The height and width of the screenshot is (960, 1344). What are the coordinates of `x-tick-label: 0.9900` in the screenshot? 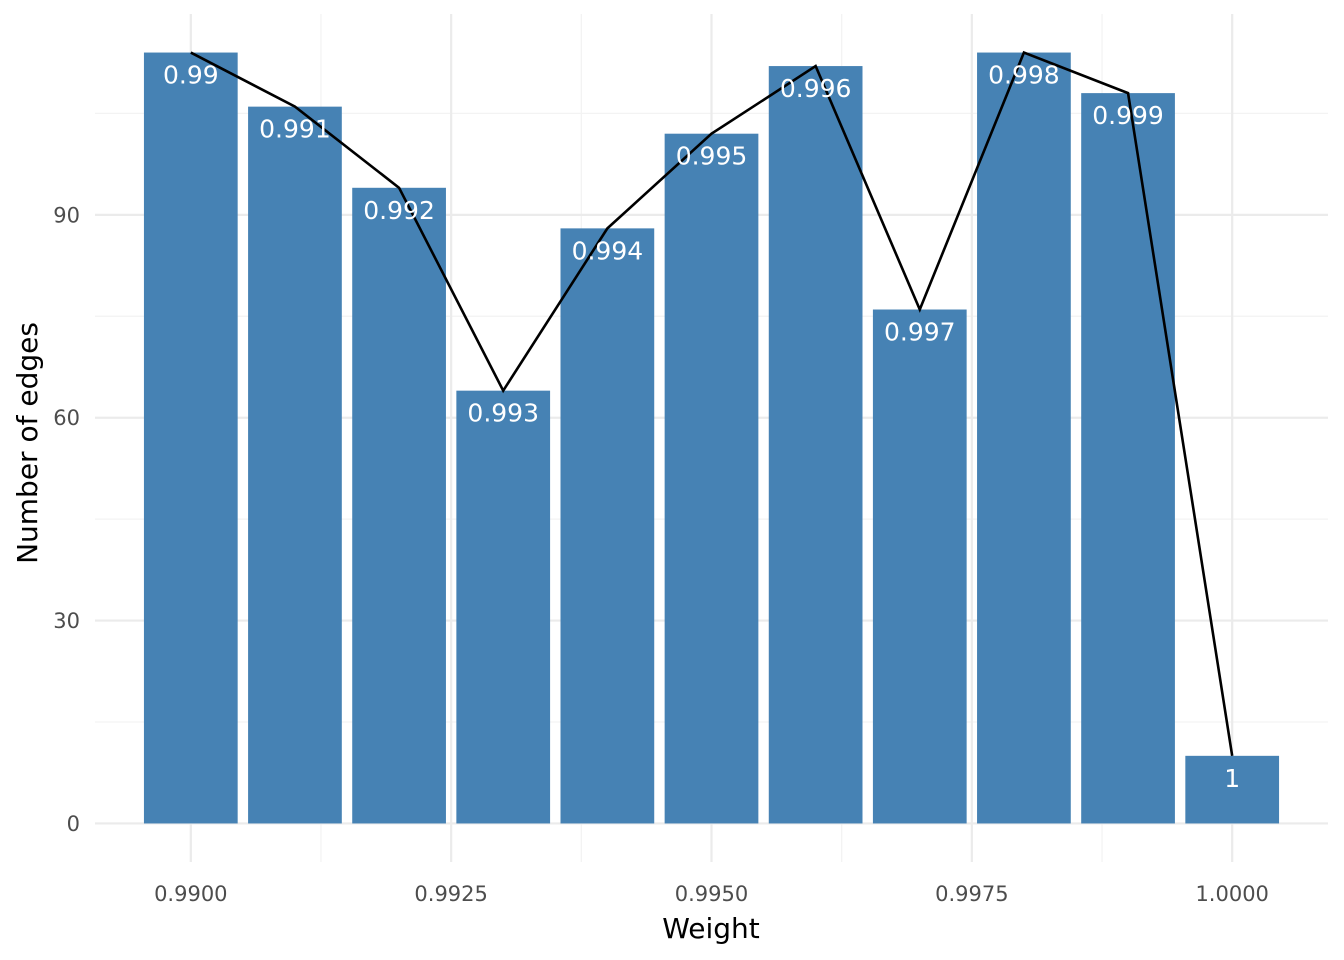 It's located at (190, 894).